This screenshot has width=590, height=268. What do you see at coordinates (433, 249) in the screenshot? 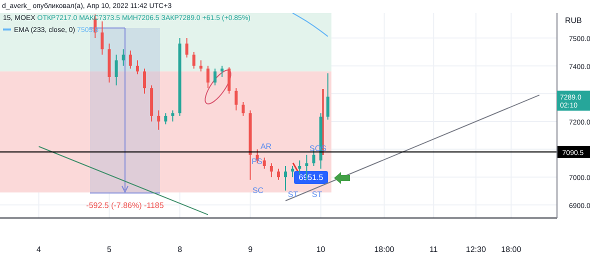
I see `x-tick-label: 11` at bounding box center [433, 249].